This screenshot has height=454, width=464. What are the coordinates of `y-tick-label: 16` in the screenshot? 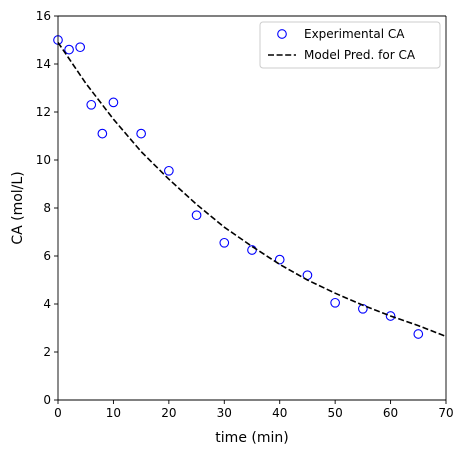 It's located at (43, 16).